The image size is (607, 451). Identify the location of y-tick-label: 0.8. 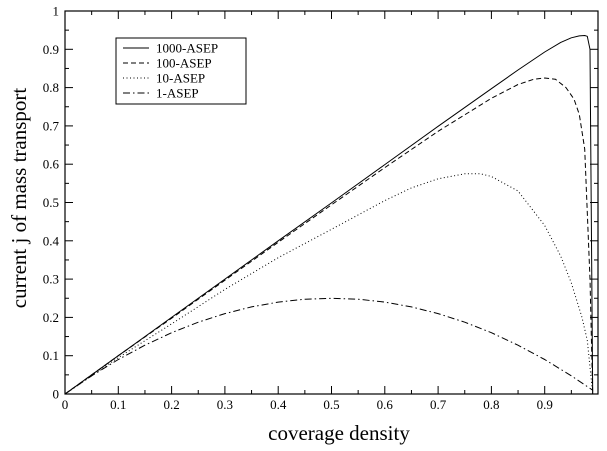
(51, 87).